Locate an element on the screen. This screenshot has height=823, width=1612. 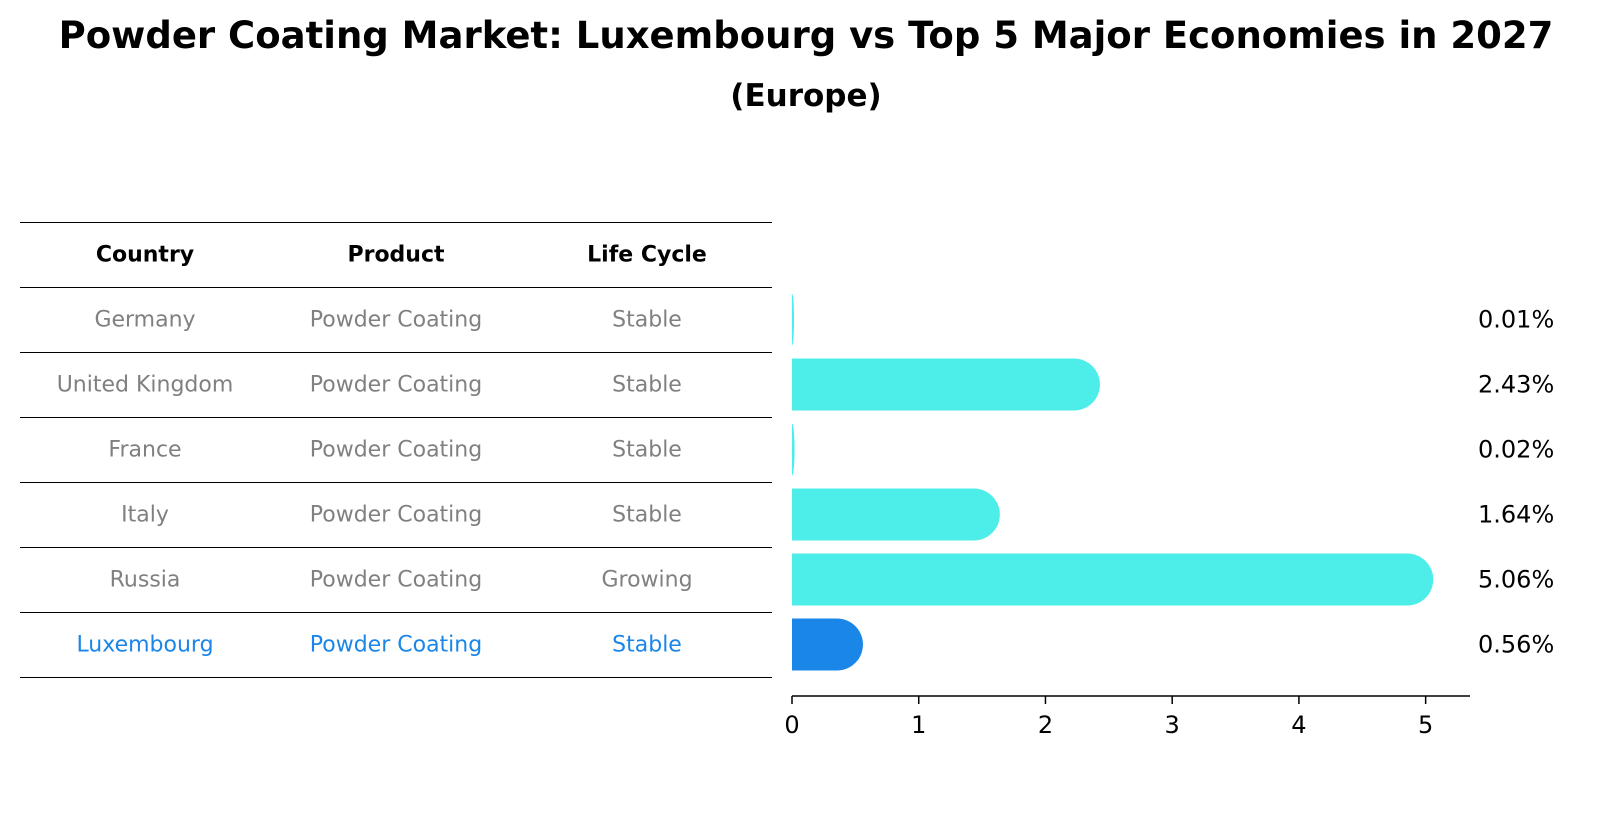
header-country: Country is located at coordinates (145, 255).